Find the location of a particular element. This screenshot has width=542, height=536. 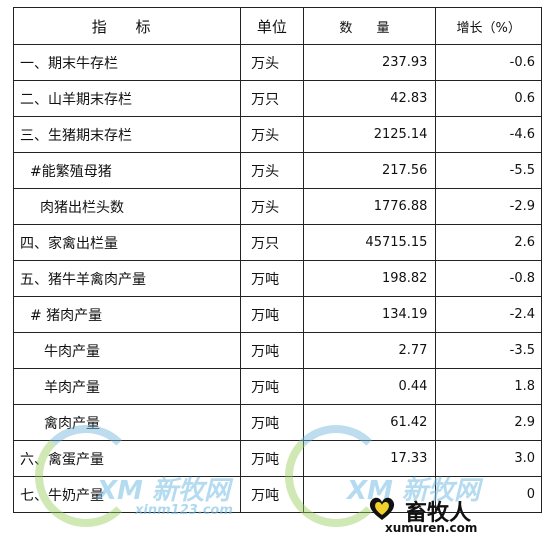

table-row: 一、期末牛存栏 万头 237.93 -0.6 is located at coordinates (277, 62).